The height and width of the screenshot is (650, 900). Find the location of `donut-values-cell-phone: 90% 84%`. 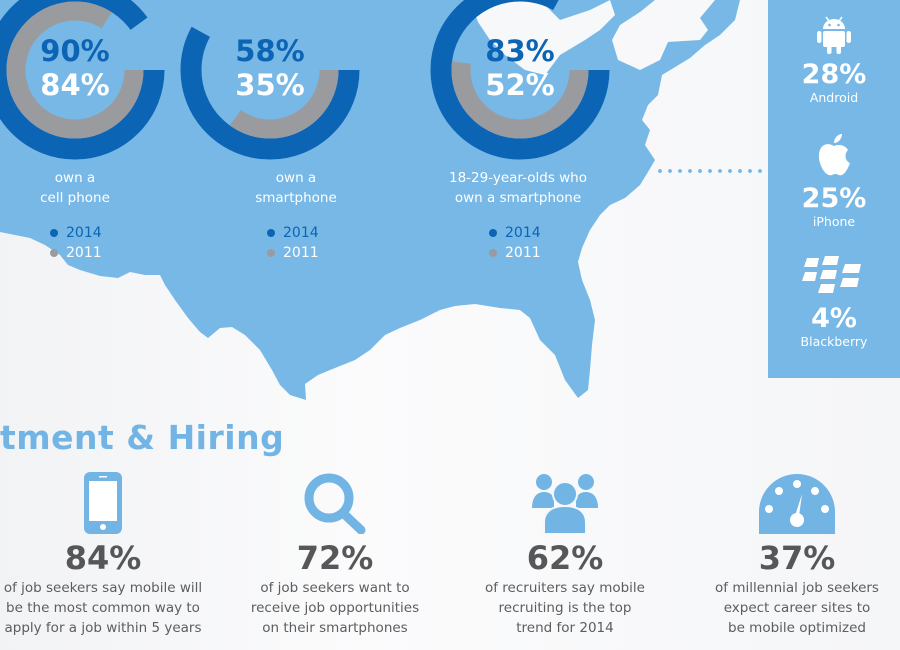

donut-values-cell-phone: 90% 84% is located at coordinates (75, 68).